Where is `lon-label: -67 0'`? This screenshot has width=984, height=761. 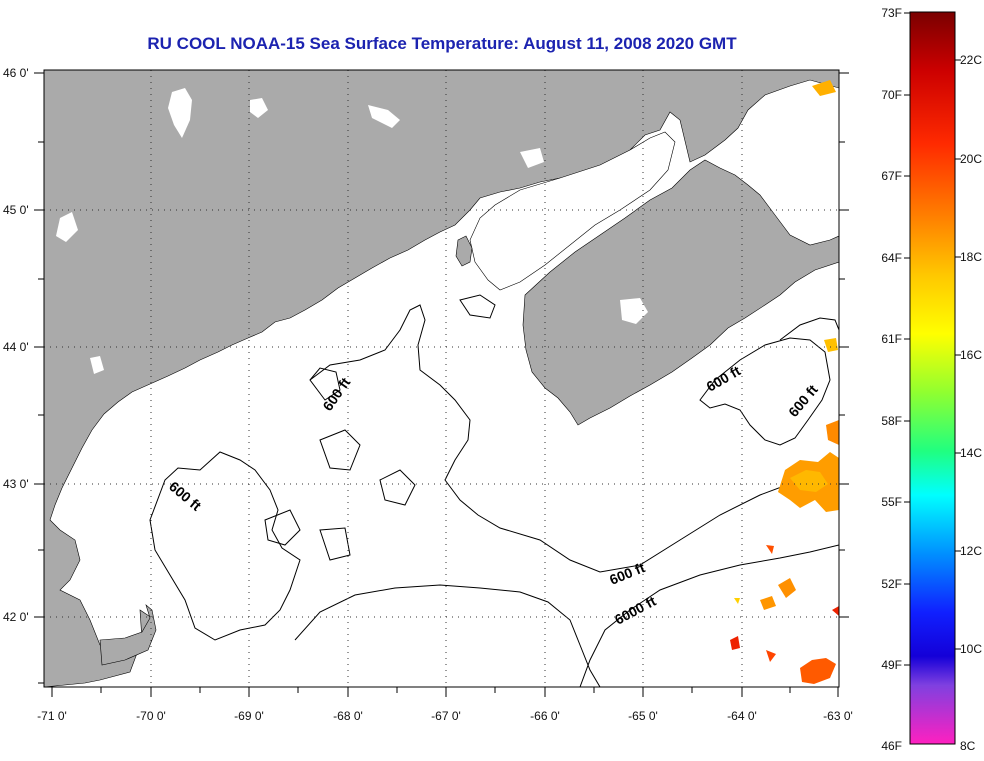 lon-label: -67 0' is located at coordinates (446, 716).